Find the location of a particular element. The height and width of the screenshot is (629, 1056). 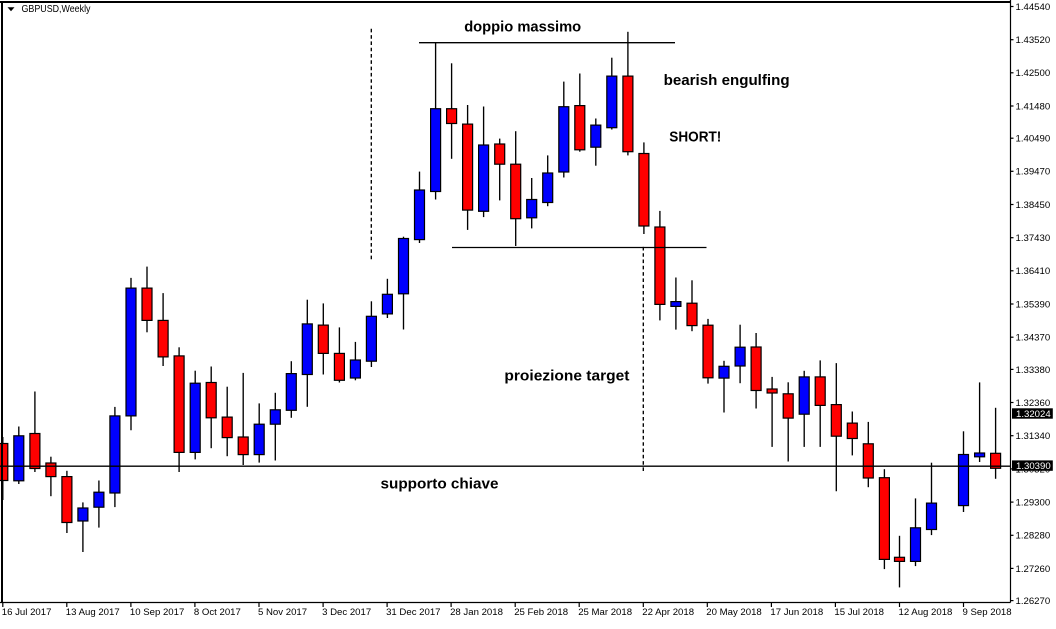

svg-text: 22 Apr 2018 is located at coordinates (668, 612).